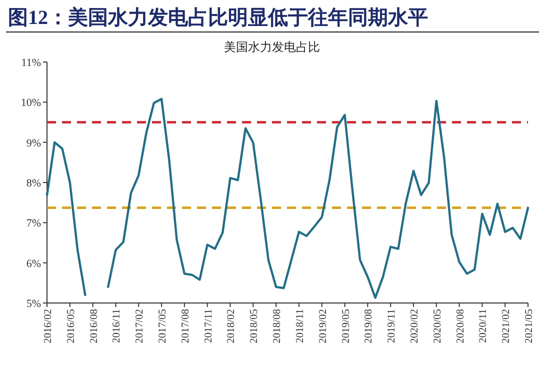 This screenshot has height=366, width=545. Describe the element at coordinates (232, 326) in the screenshot. I see `x-tick-label: 2018/02` at that location.